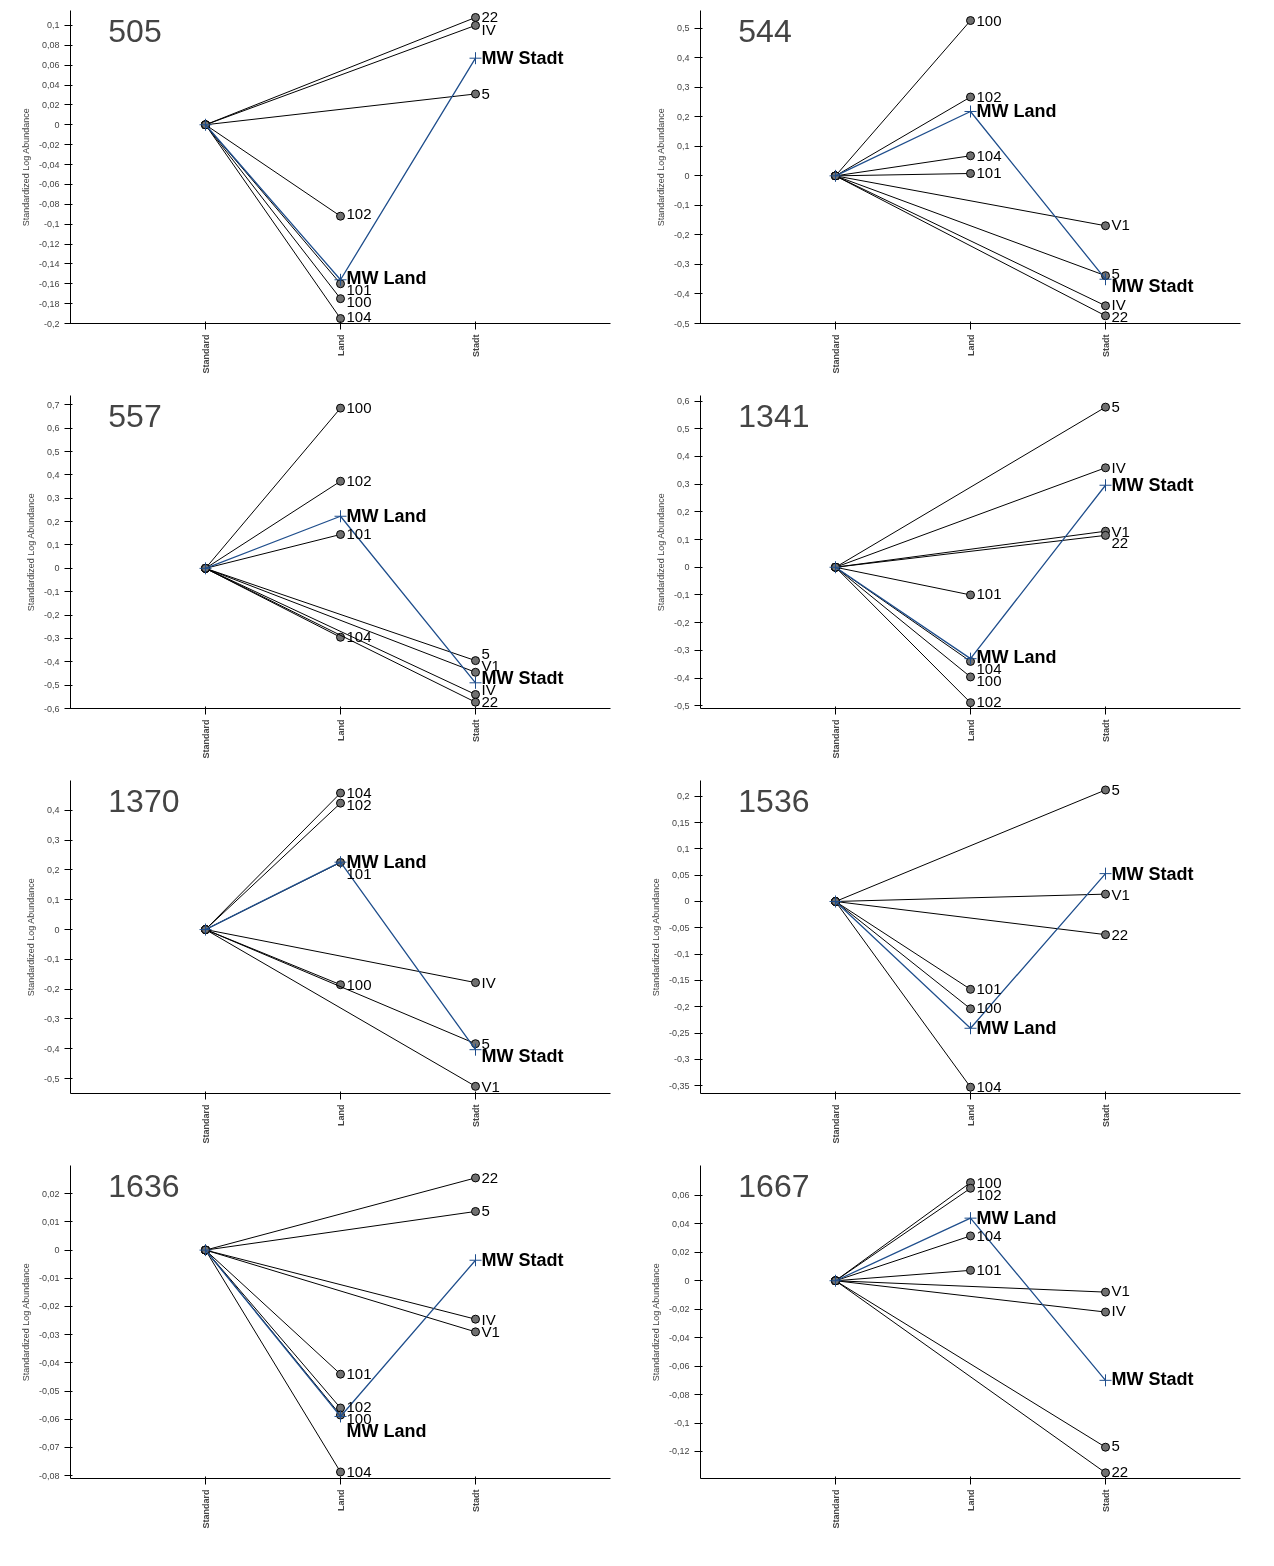 The width and height of the screenshot is (1274, 1566). What do you see at coordinates (49, 1447) in the screenshot?
I see `y-tick-label: -0,07` at bounding box center [49, 1447].